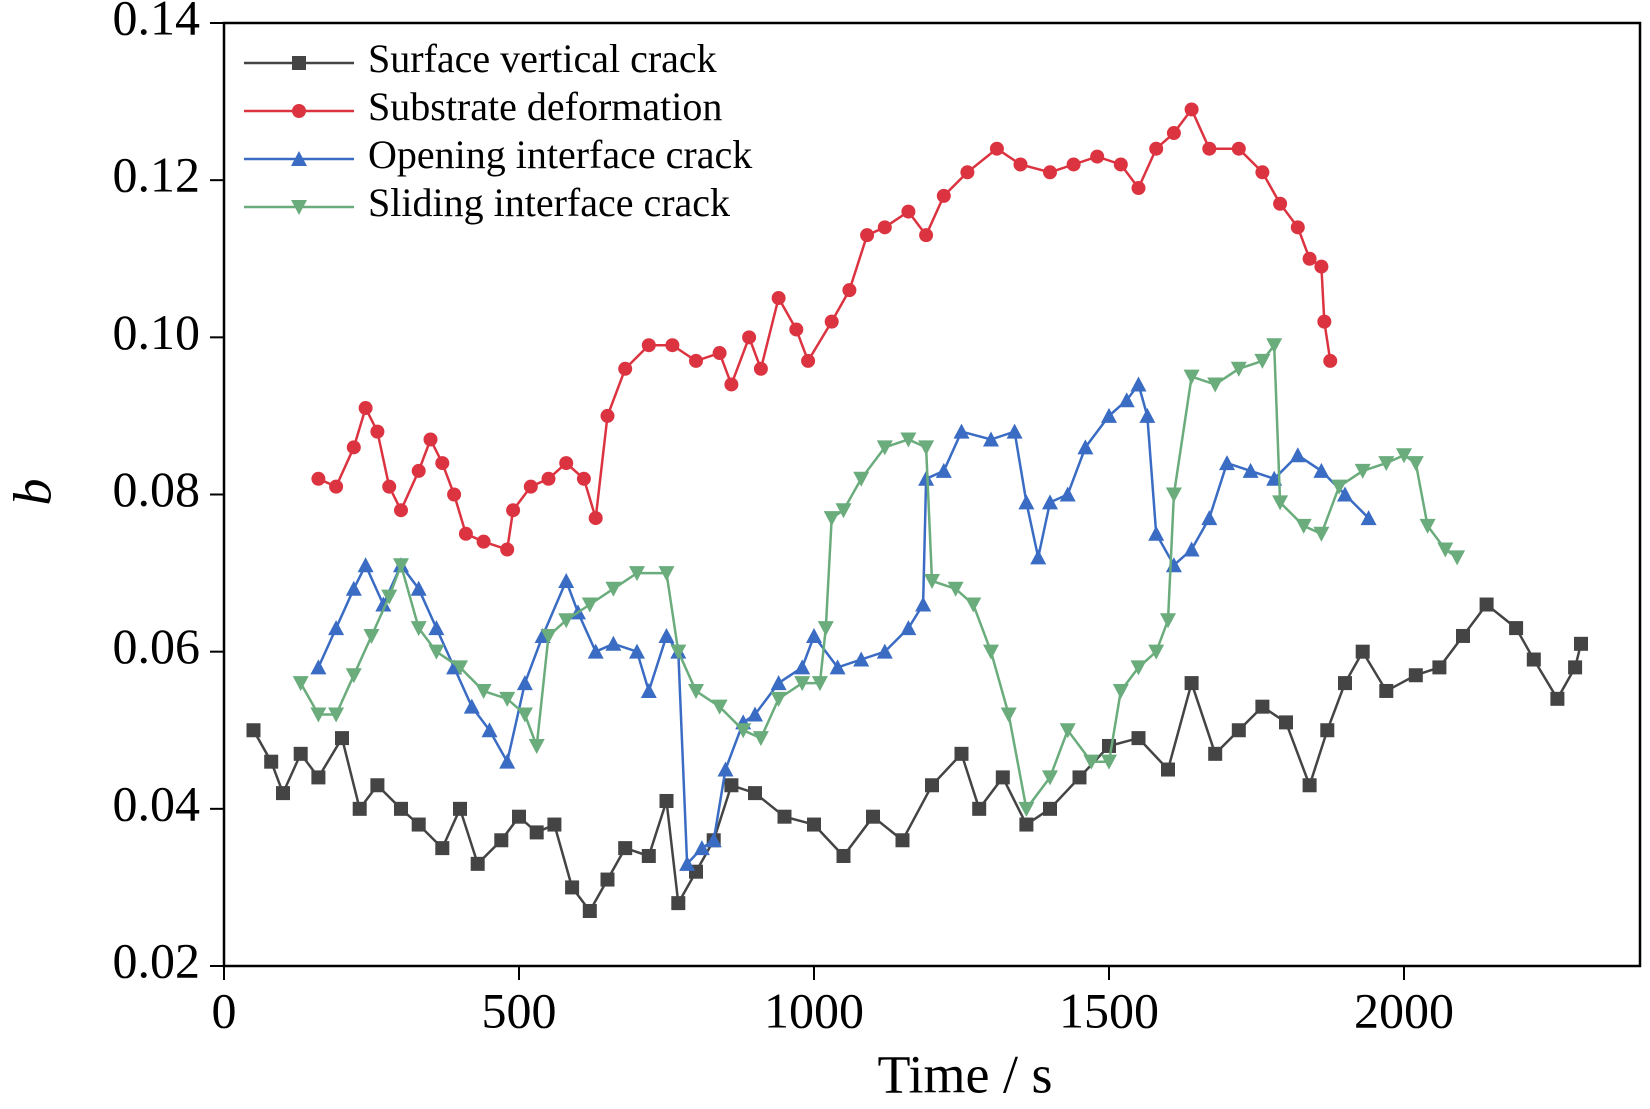 The height and width of the screenshot is (1109, 1650). Describe the element at coordinates (157, 803) in the screenshot. I see `y-tick-label: 0.04` at that location.